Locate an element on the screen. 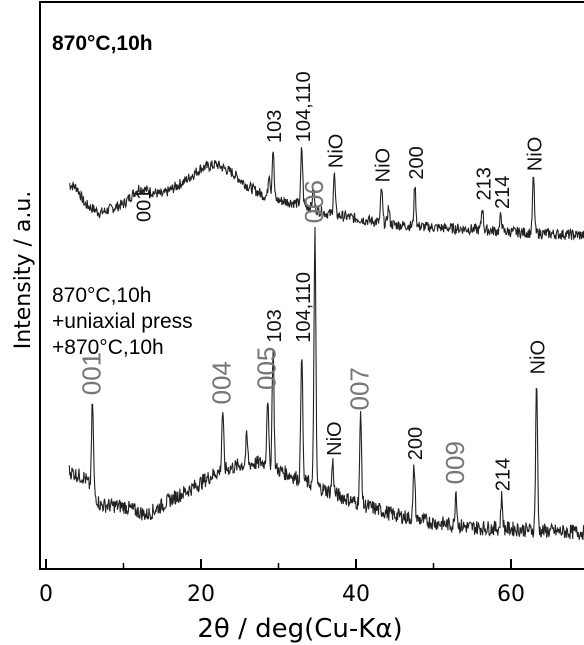 The image size is (584, 645). x-axis-ticks is located at coordinates (278, 564).